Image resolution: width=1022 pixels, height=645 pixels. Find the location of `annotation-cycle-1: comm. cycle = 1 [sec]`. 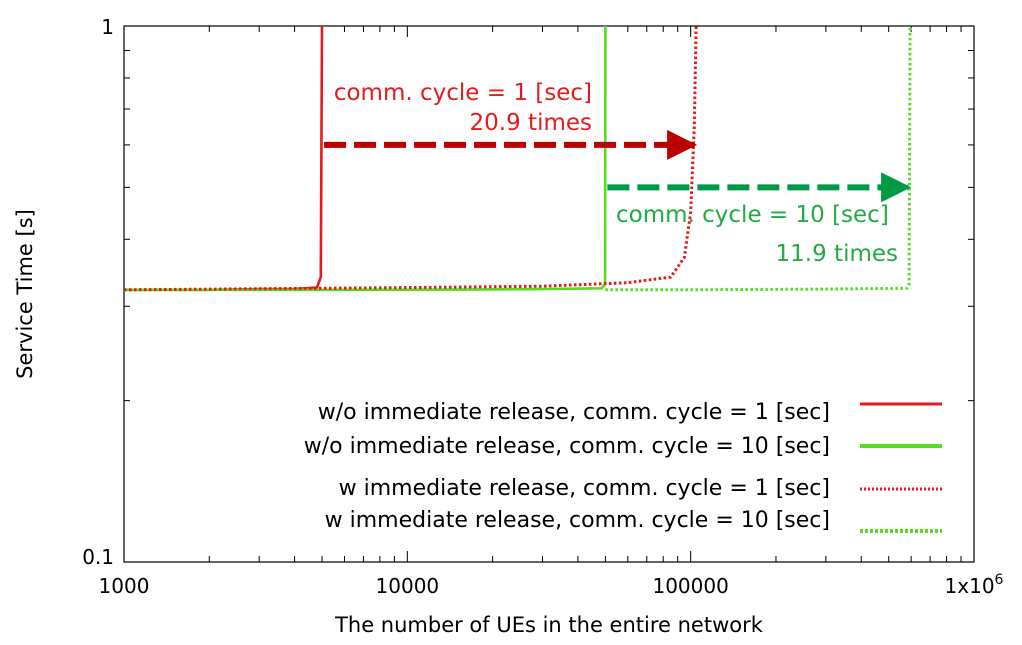

annotation-cycle-1: comm. cycle = 1 [sec] is located at coordinates (463, 93).